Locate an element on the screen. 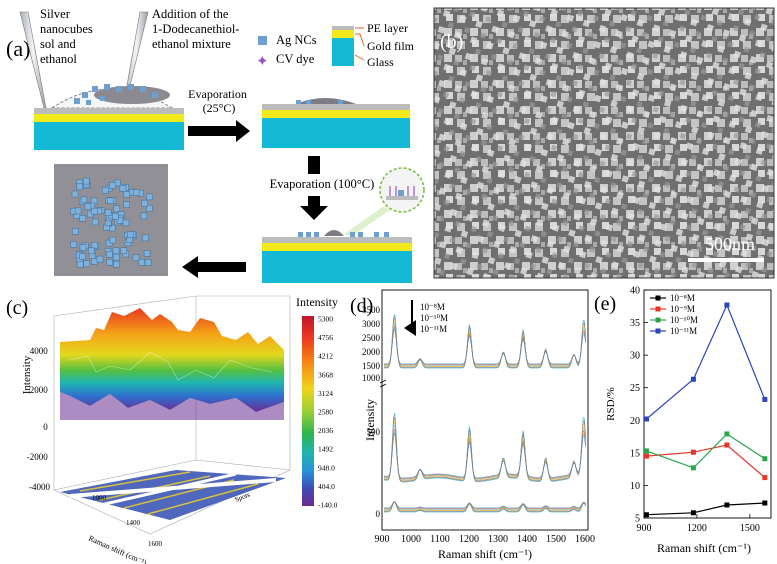 The image size is (777, 564). panel-b-label: (b) is located at coordinates (451, 42).